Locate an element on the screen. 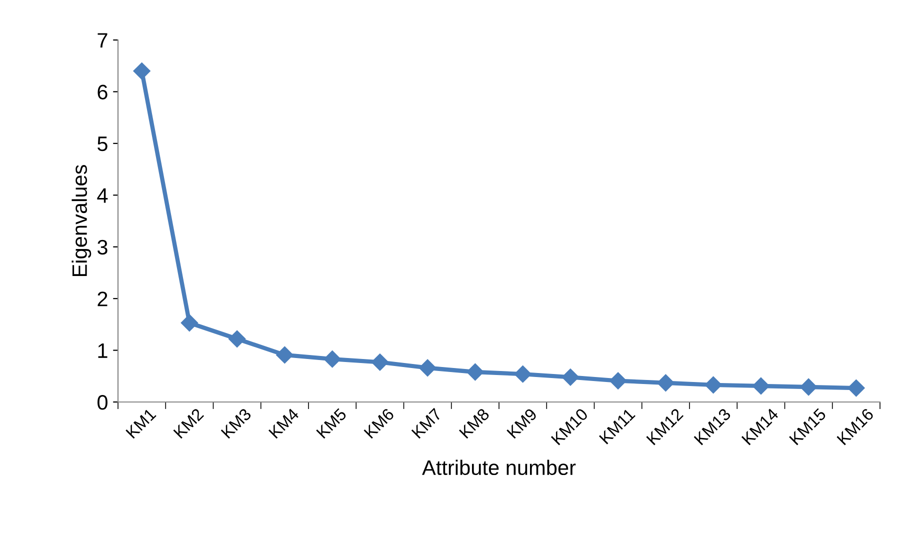 The width and height of the screenshot is (905, 540). y-tick-label: 7 is located at coordinates (103, 40).